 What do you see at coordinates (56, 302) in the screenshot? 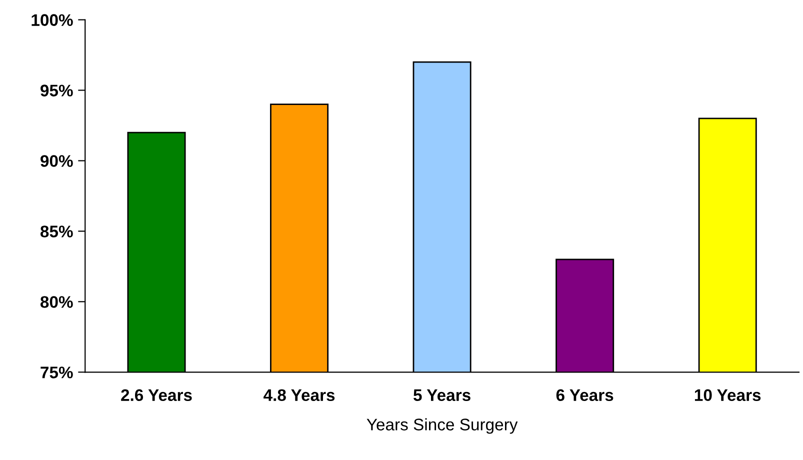
I see `y-tick-label: 80%` at bounding box center [56, 302].